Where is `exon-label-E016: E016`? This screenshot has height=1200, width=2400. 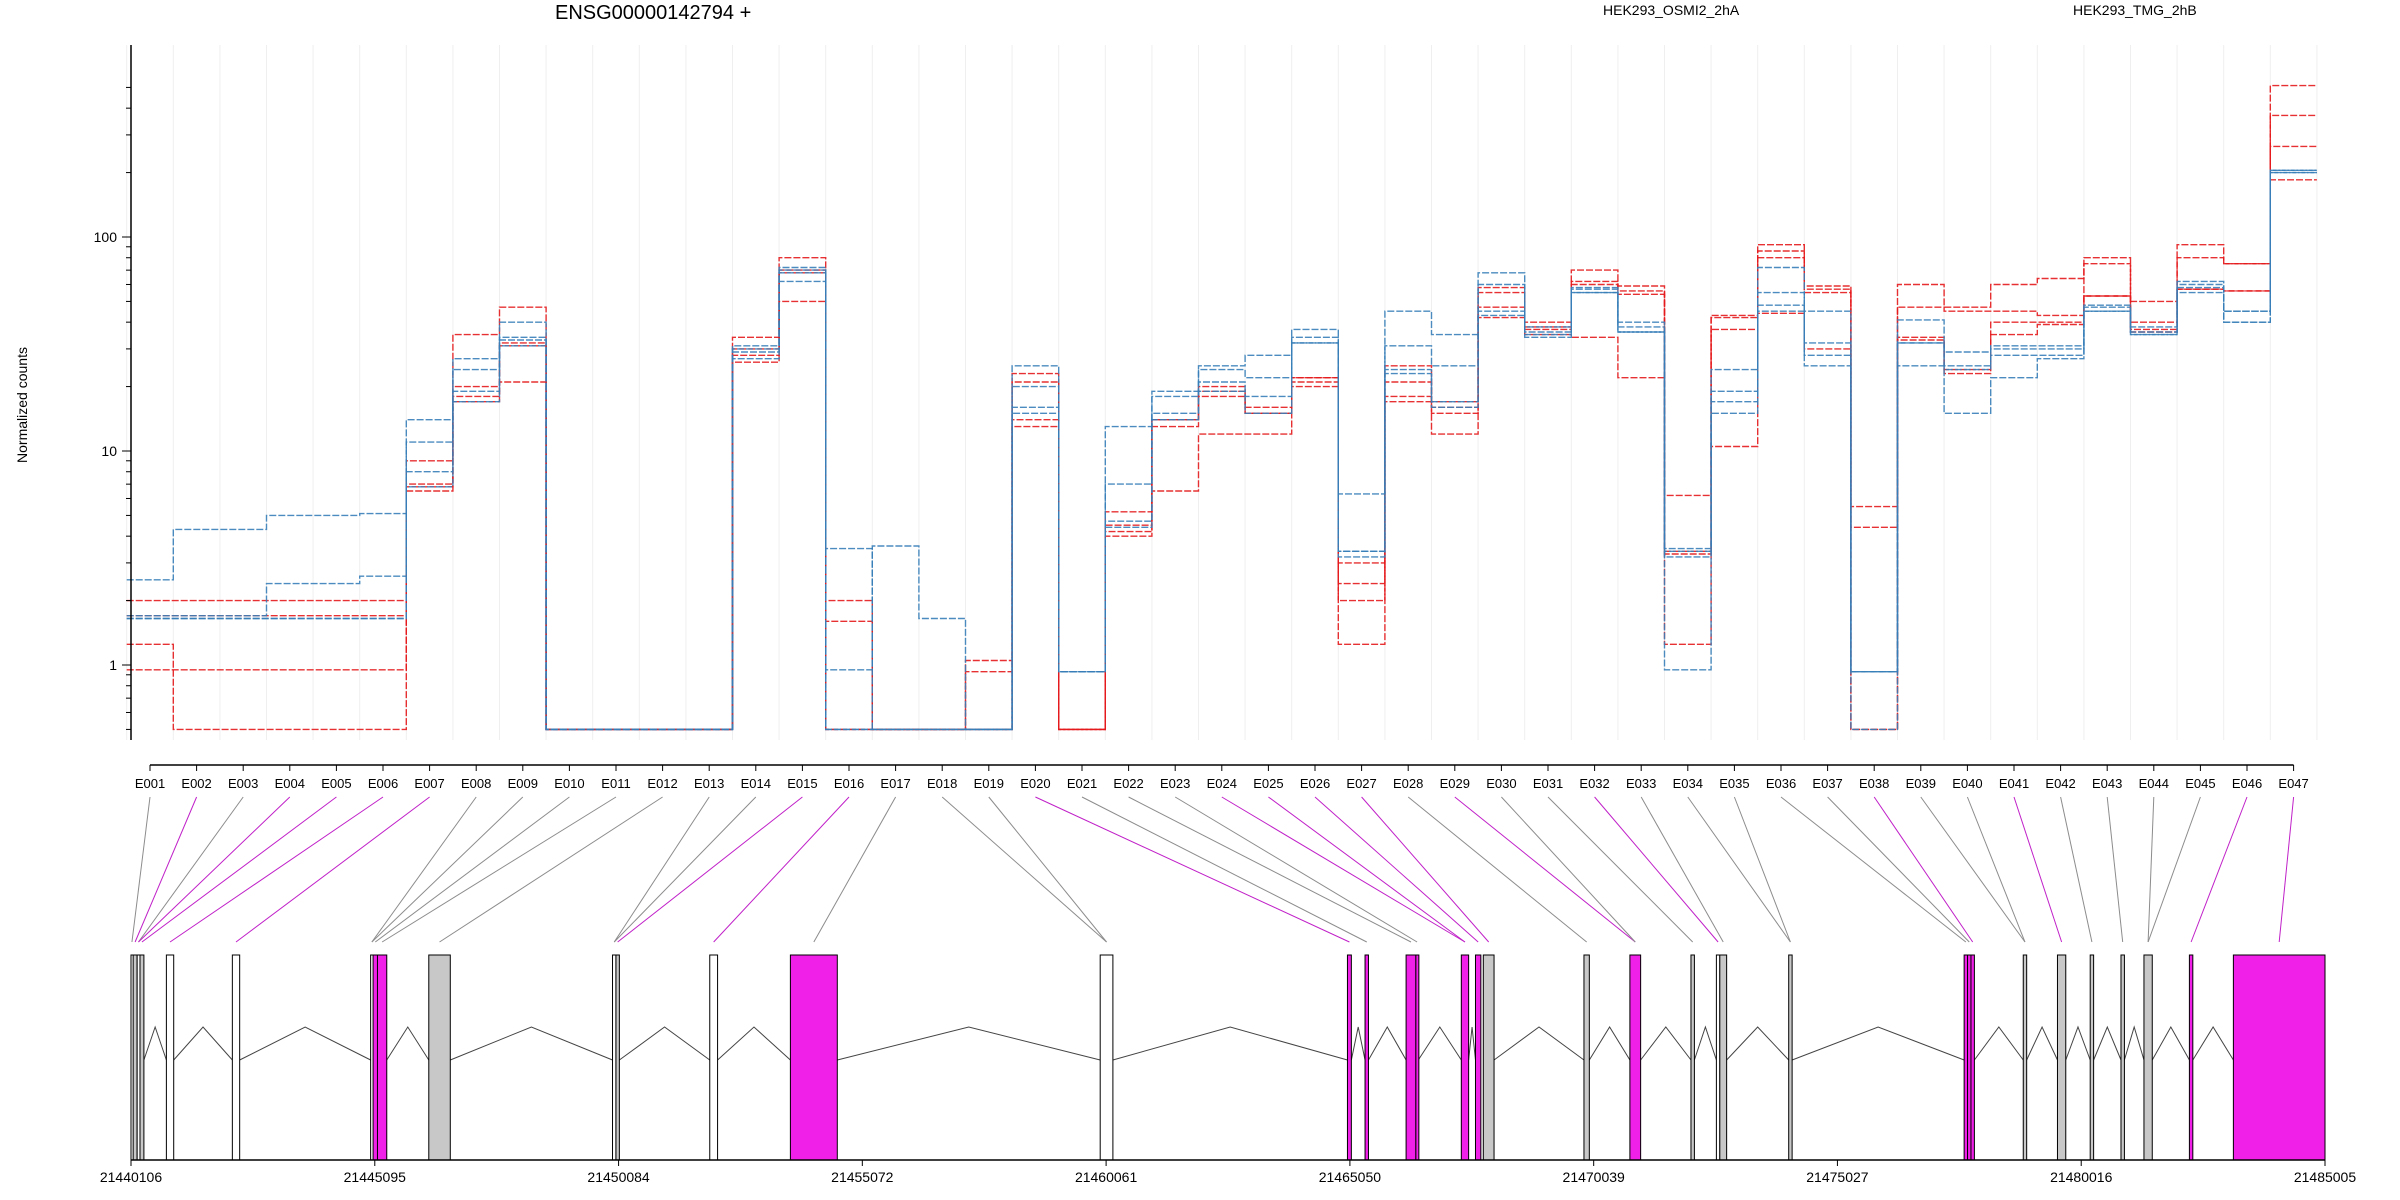
exon-label-E016: E016 is located at coordinates (849, 783).